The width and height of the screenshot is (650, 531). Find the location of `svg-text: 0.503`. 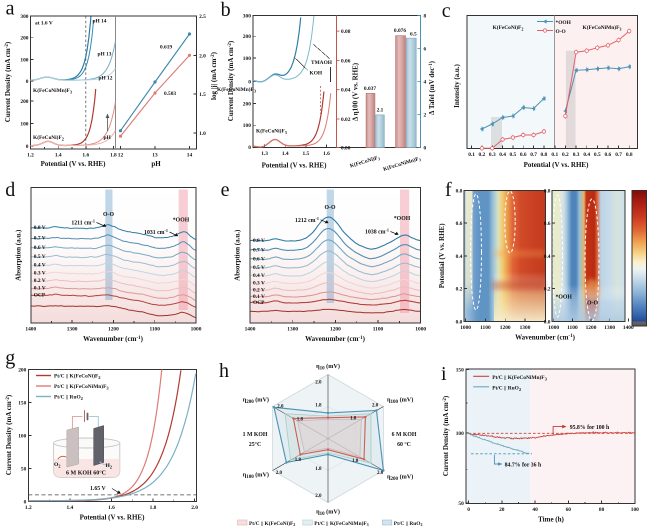

svg-text: 0.503 is located at coordinates (170, 94).